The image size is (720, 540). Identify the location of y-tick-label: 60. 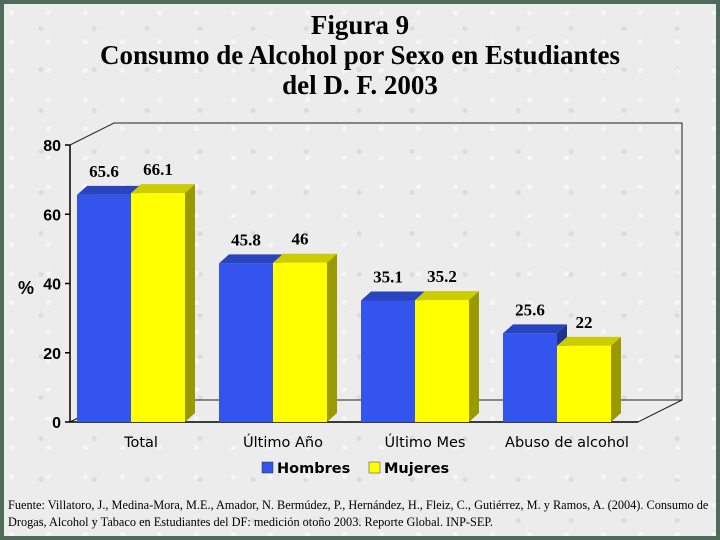
(52, 215).